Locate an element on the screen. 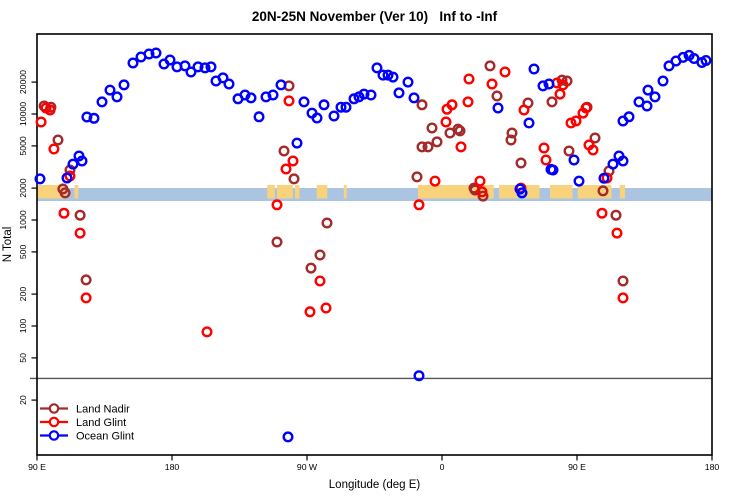  ocean-strip is located at coordinates (374, 194).